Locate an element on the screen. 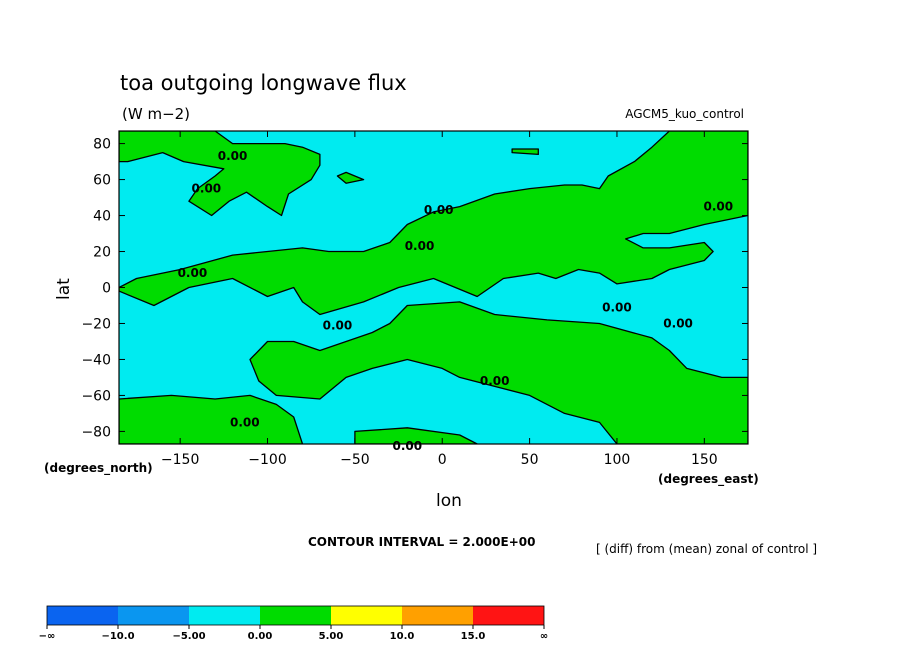  y-tick-label: −40 is located at coordinates (96, 360).